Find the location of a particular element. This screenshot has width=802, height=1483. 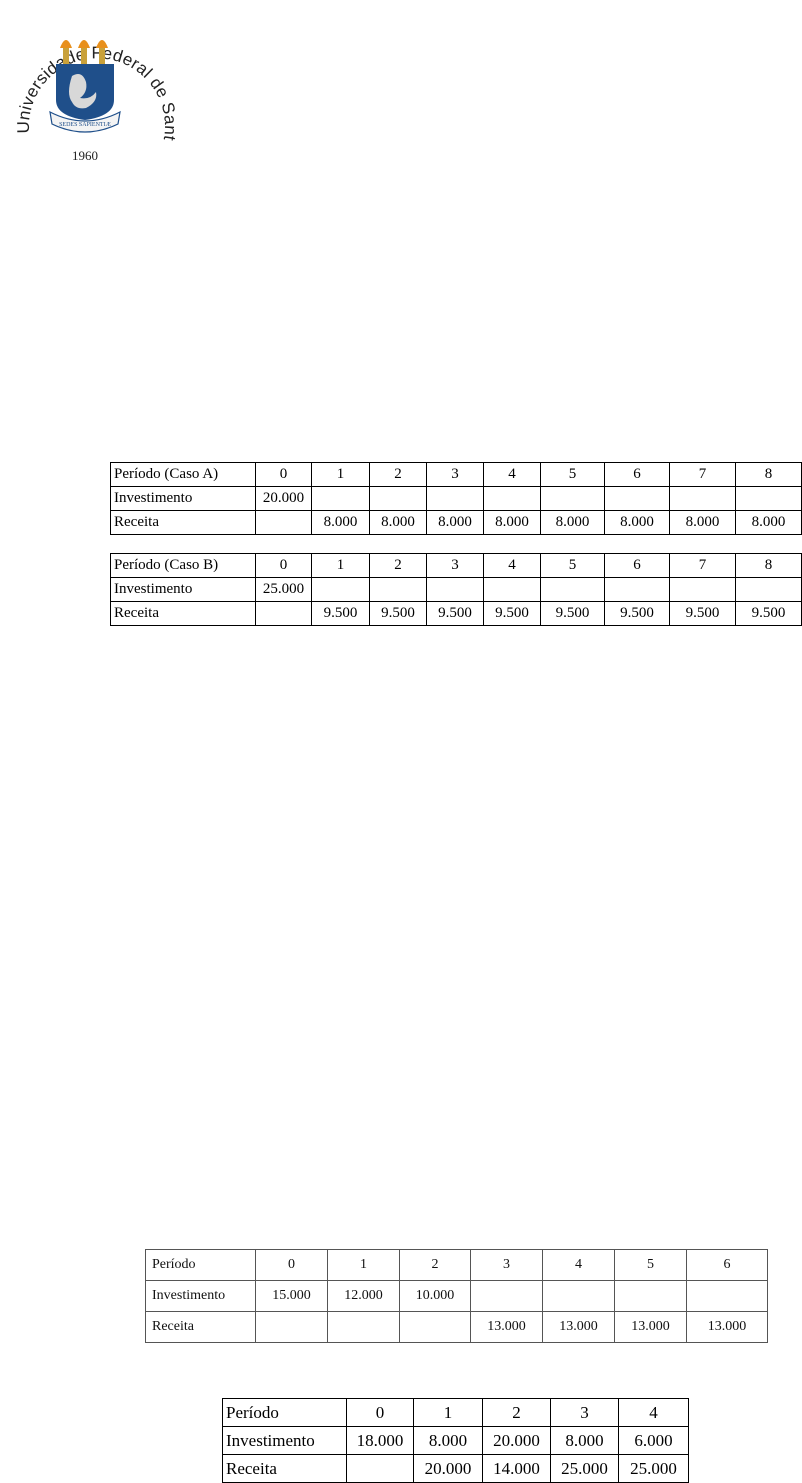

table-header-row: Período 0 1 2 3 4 is located at coordinates (455, 1412).